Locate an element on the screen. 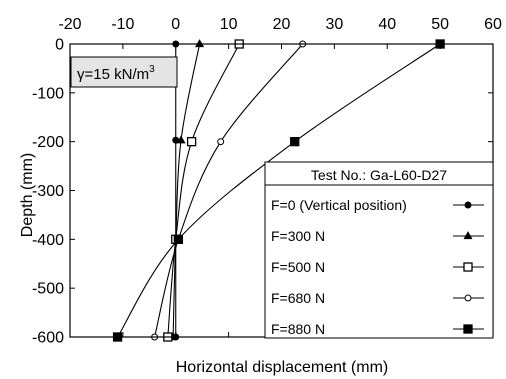  x-tick-label: 20 is located at coordinates (282, 24).